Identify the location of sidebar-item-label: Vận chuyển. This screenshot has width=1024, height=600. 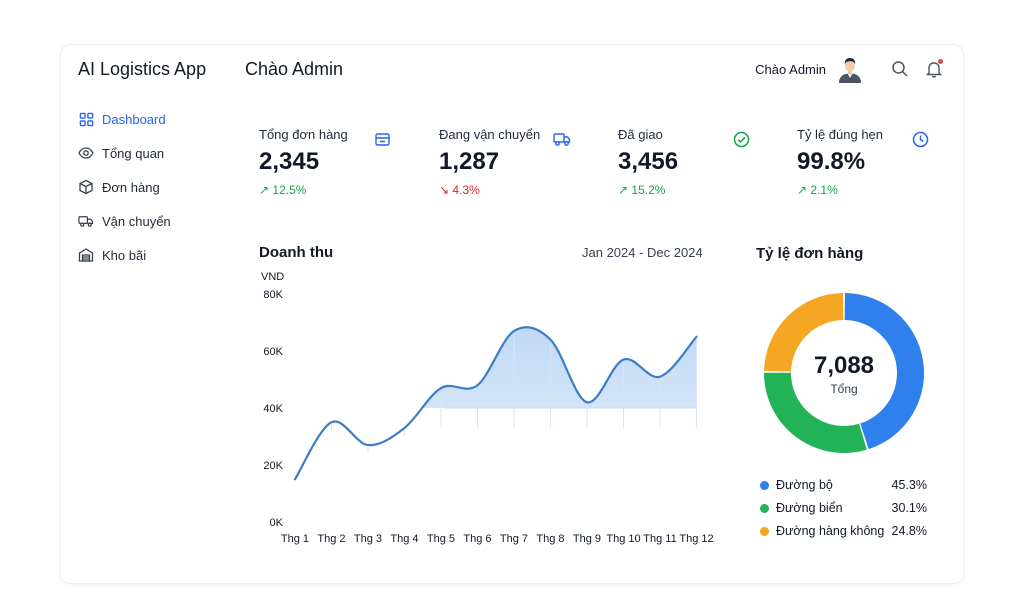
(136, 221).